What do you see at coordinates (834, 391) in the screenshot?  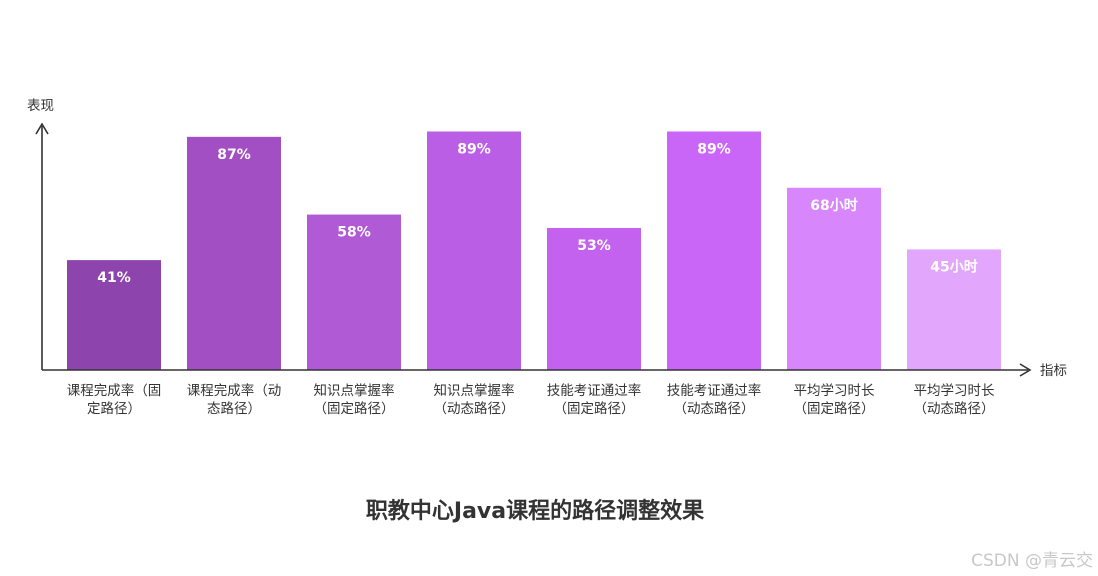 I see `category-label-7-line-1: 平均学习时长` at bounding box center [834, 391].